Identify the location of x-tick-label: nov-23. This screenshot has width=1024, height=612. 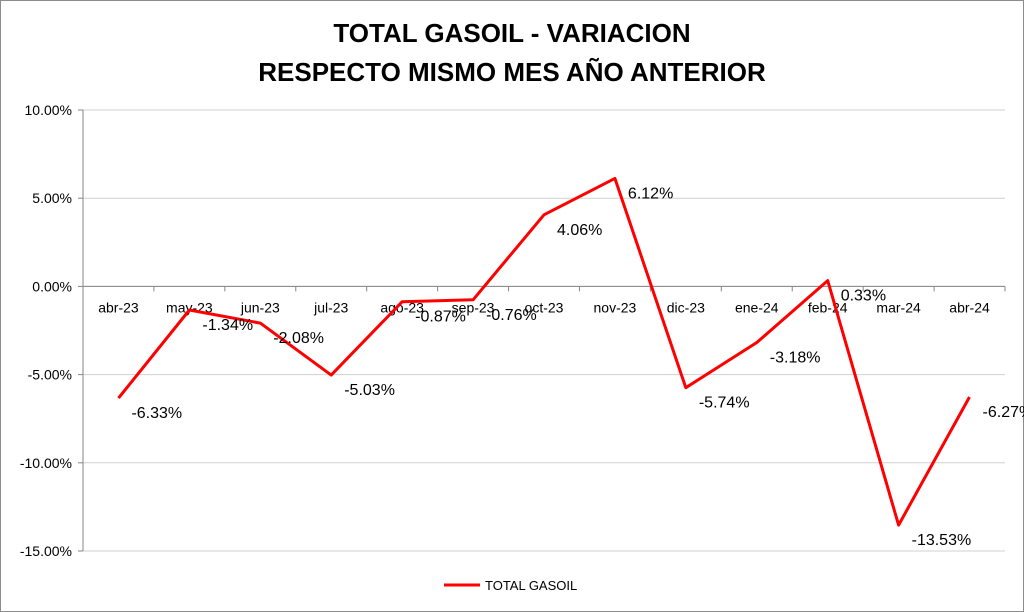
(615, 307).